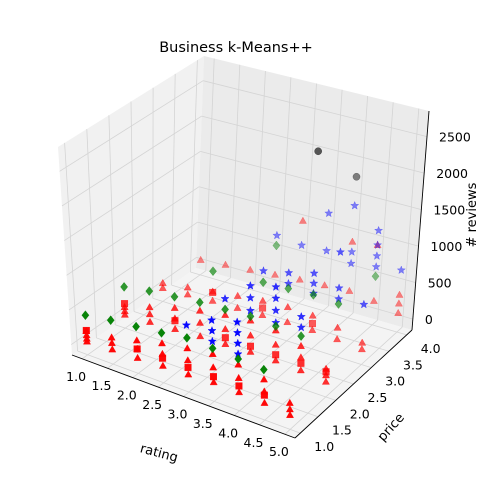 The width and height of the screenshot is (500, 500). Describe the element at coordinates (254, 442) in the screenshot. I see `x-tick-label: 4.5` at that location.